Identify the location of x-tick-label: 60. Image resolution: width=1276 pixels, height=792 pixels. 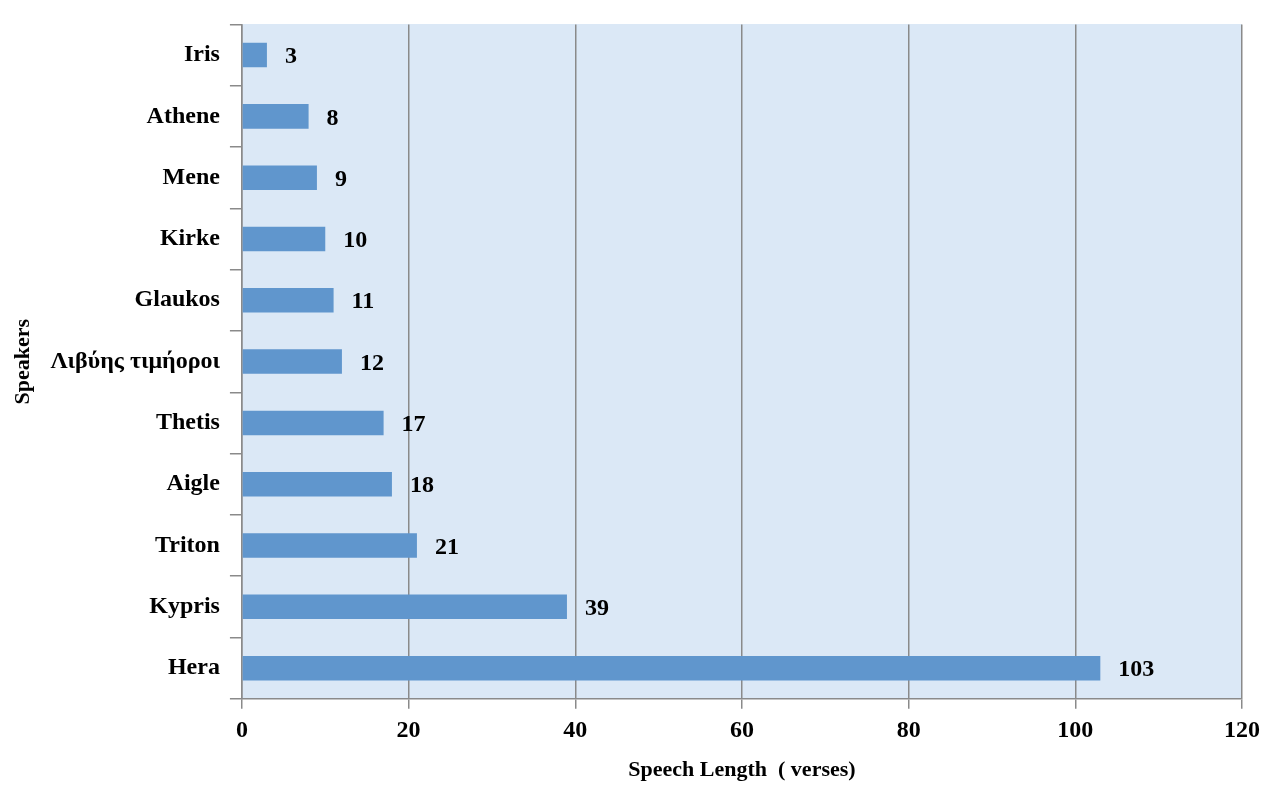
(741, 729).